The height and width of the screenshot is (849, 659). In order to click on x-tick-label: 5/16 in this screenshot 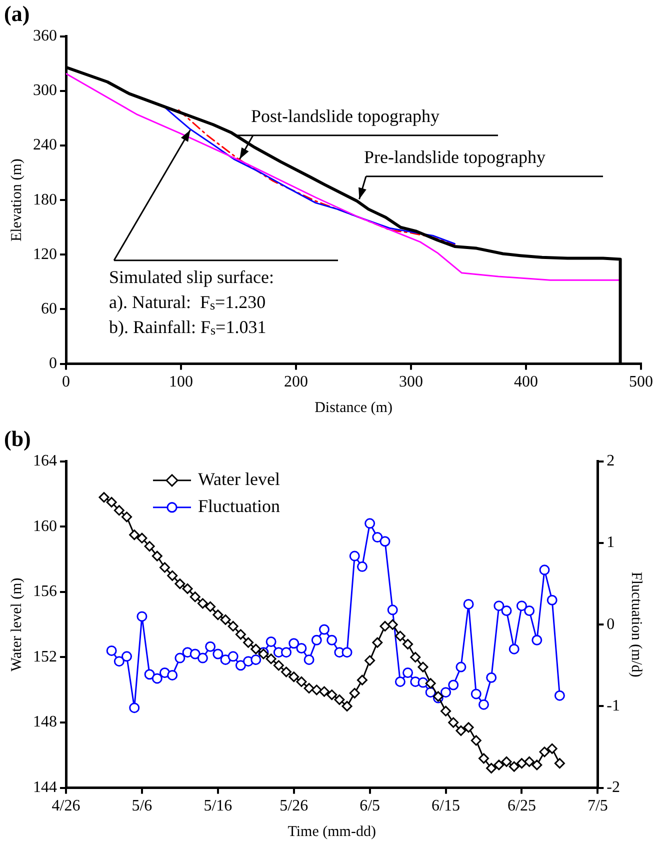, I will do `click(218, 806)`.